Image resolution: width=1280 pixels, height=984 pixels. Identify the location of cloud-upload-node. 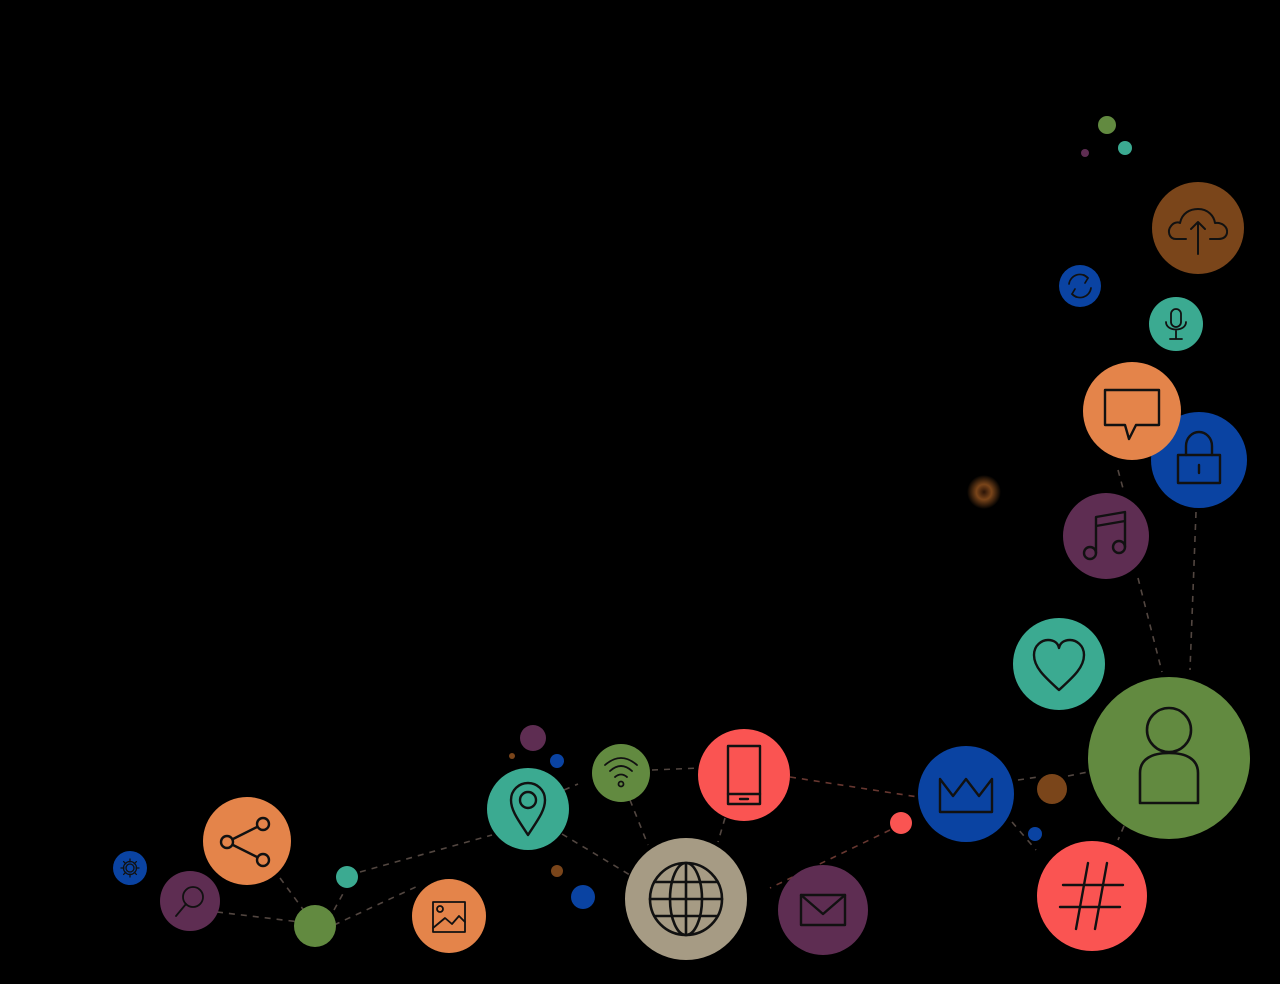
(1198, 228).